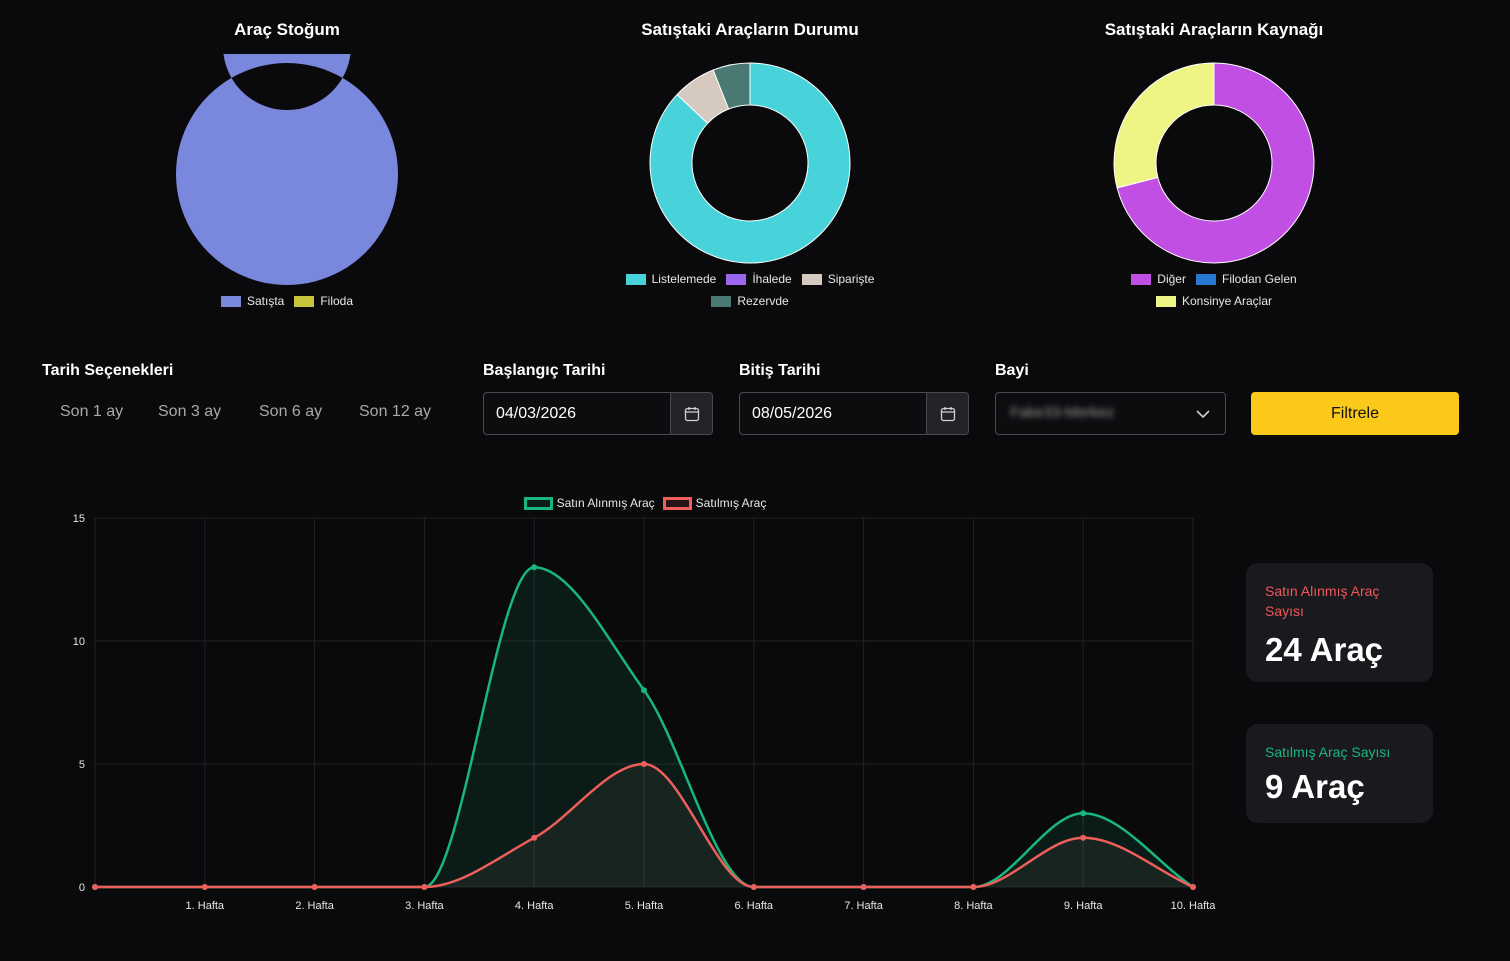  Describe the element at coordinates (265, 301) in the screenshot. I see `legend-label: Satışta` at that location.